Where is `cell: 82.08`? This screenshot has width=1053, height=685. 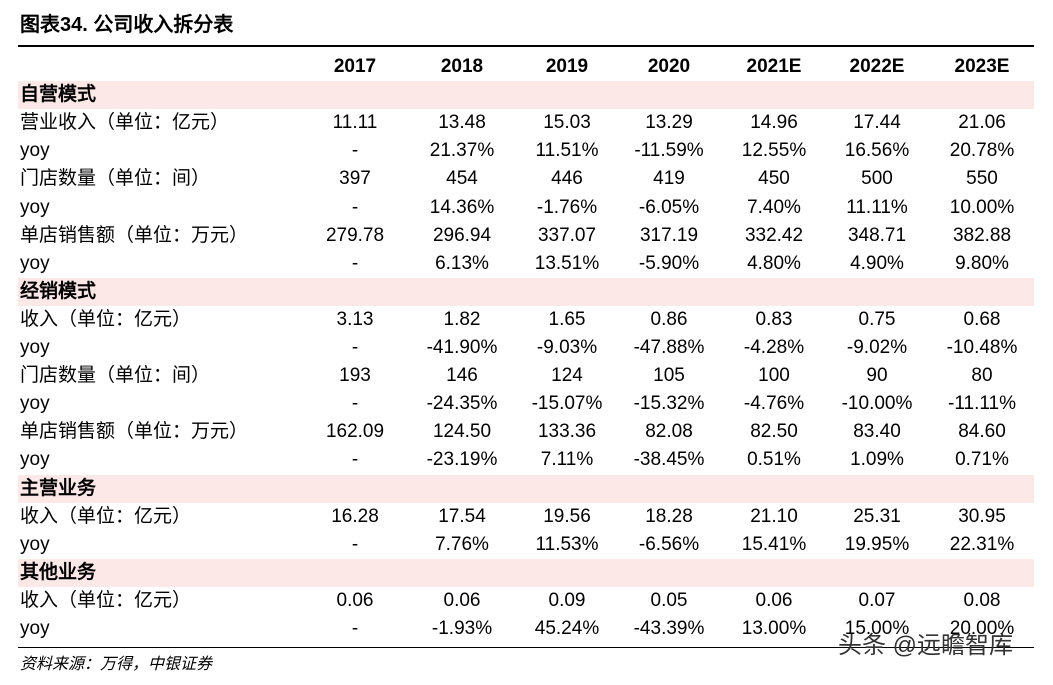
cell: 82.08 is located at coordinates (669, 432).